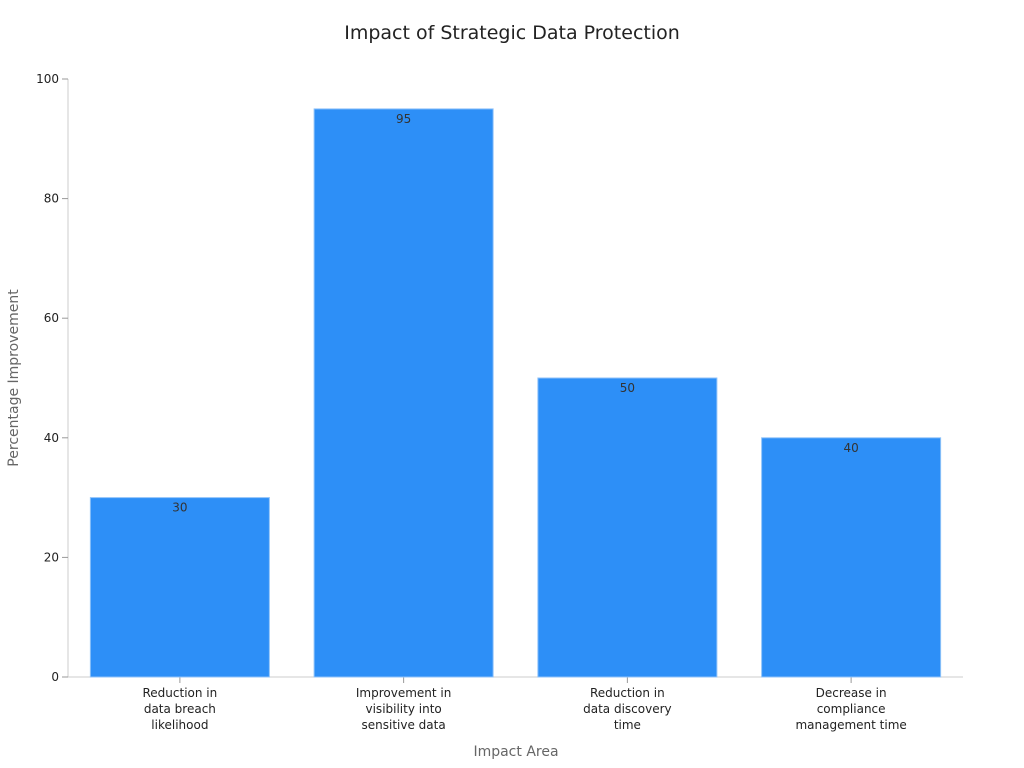  Describe the element at coordinates (179, 508) in the screenshot. I see `bar-value-label: 30` at that location.